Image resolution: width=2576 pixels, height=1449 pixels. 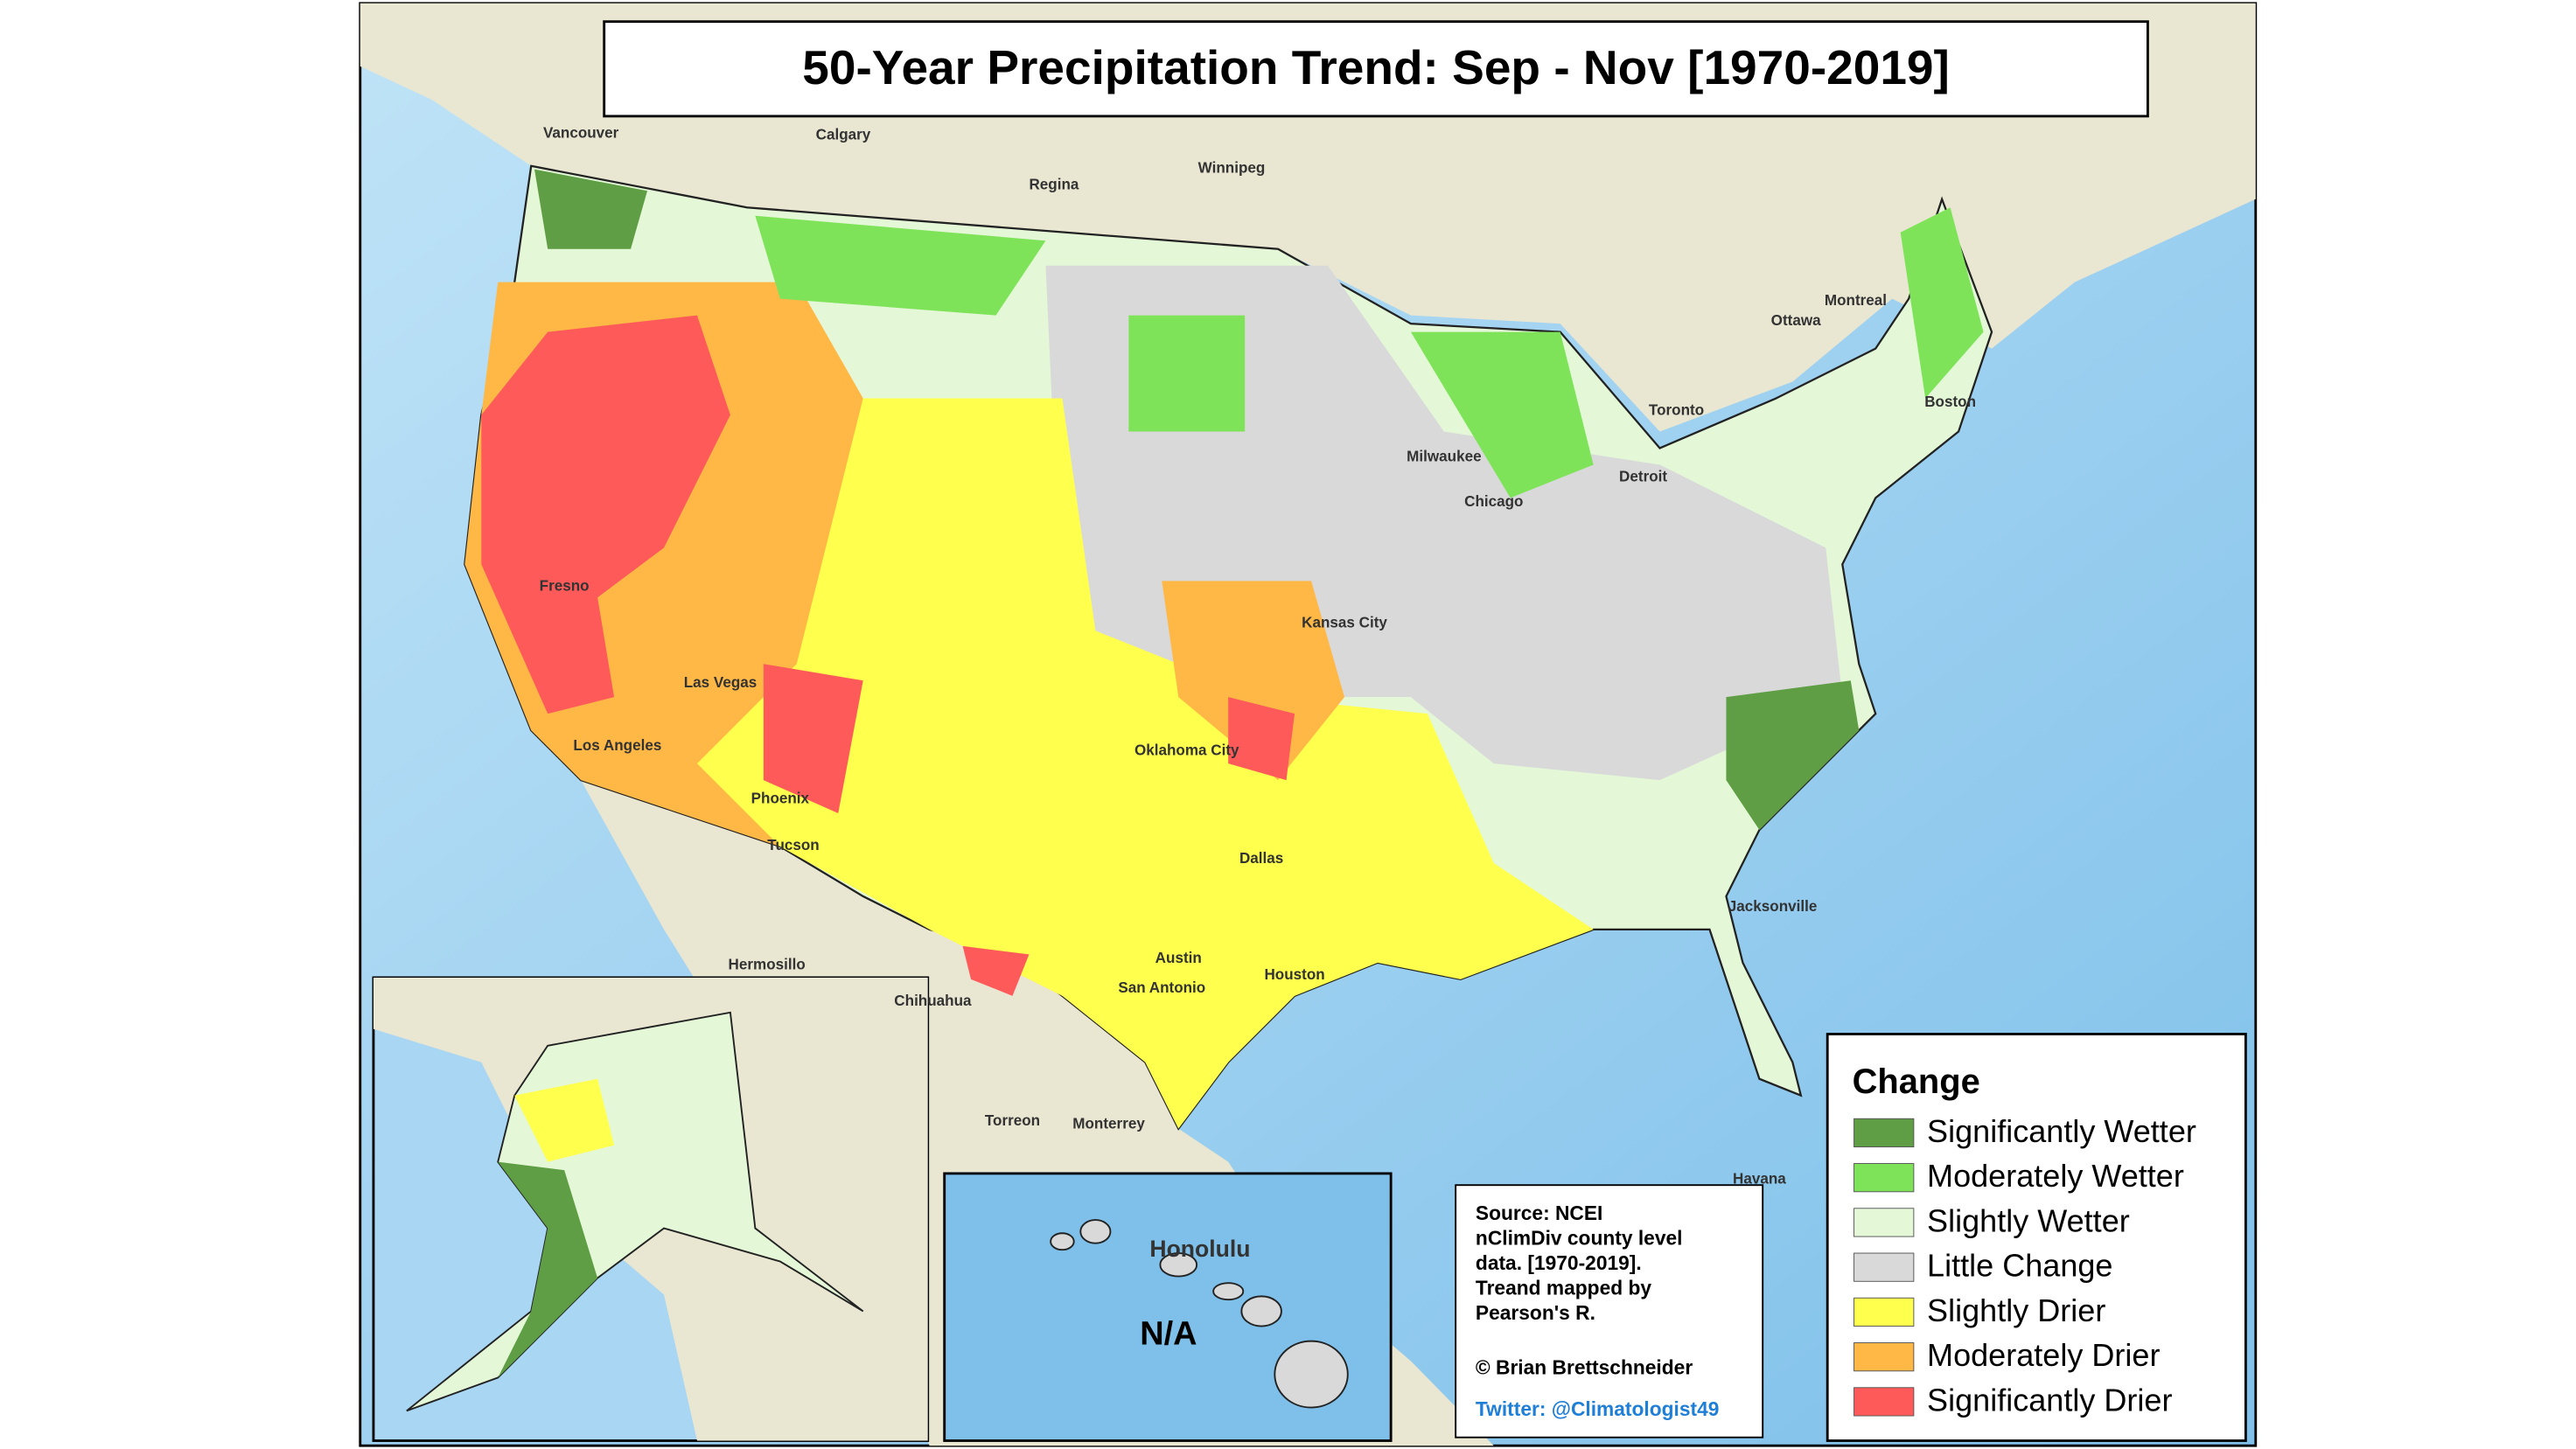 What do you see at coordinates (1793, 756) in the screenshot?
I see `region-significantly-wetter-carolinas` at bounding box center [1793, 756].